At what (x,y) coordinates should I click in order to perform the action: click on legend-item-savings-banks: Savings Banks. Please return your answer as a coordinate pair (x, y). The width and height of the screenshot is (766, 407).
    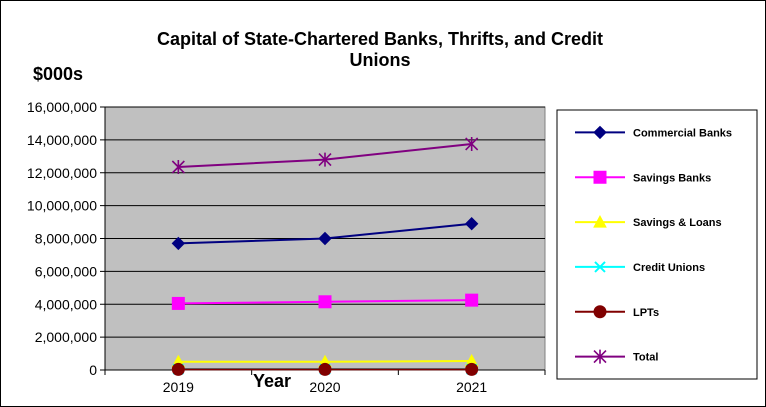
    Looking at the image, I should click on (643, 177).